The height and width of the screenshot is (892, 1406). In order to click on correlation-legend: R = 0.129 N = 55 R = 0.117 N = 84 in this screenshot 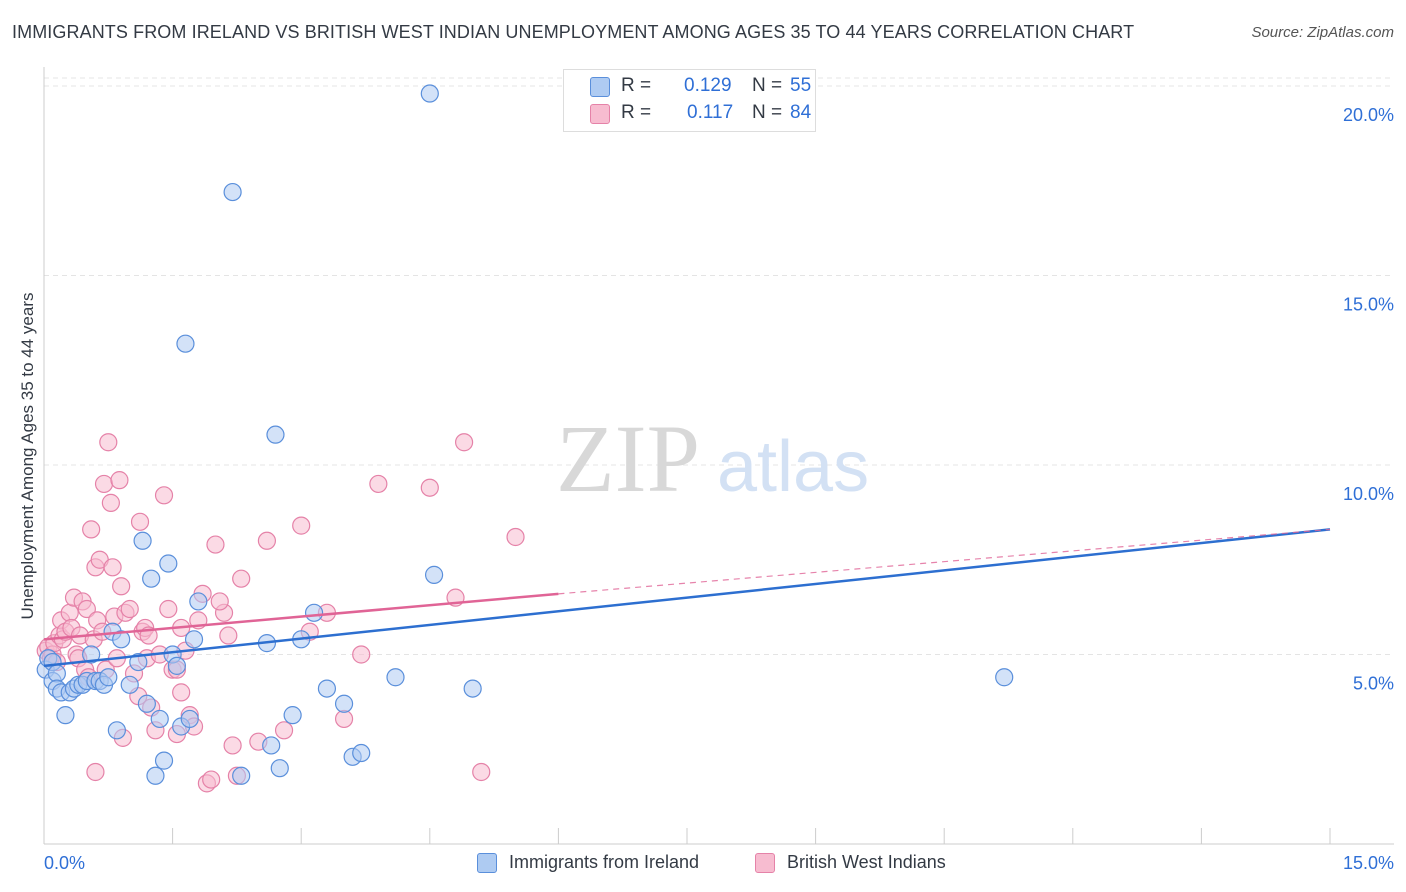, I will do `click(689, 100)`.